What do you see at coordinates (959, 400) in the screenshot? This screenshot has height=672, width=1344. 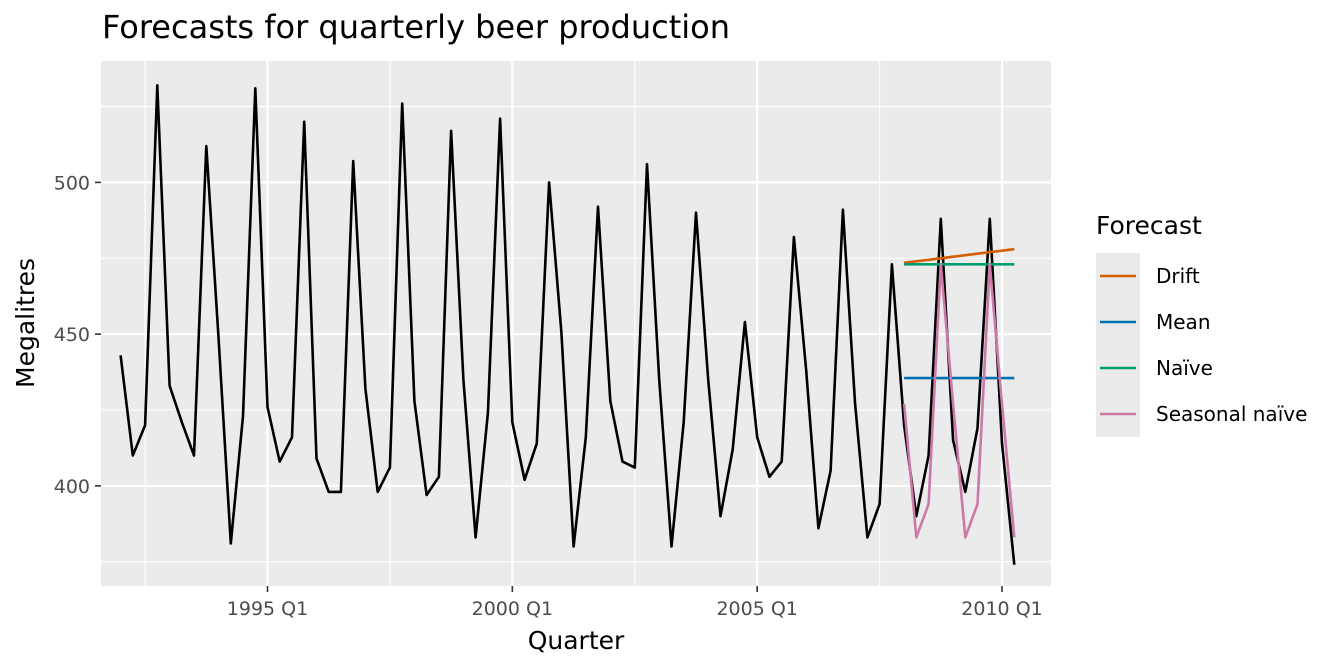 I see `series-line-seasonal-na-ve` at bounding box center [959, 400].